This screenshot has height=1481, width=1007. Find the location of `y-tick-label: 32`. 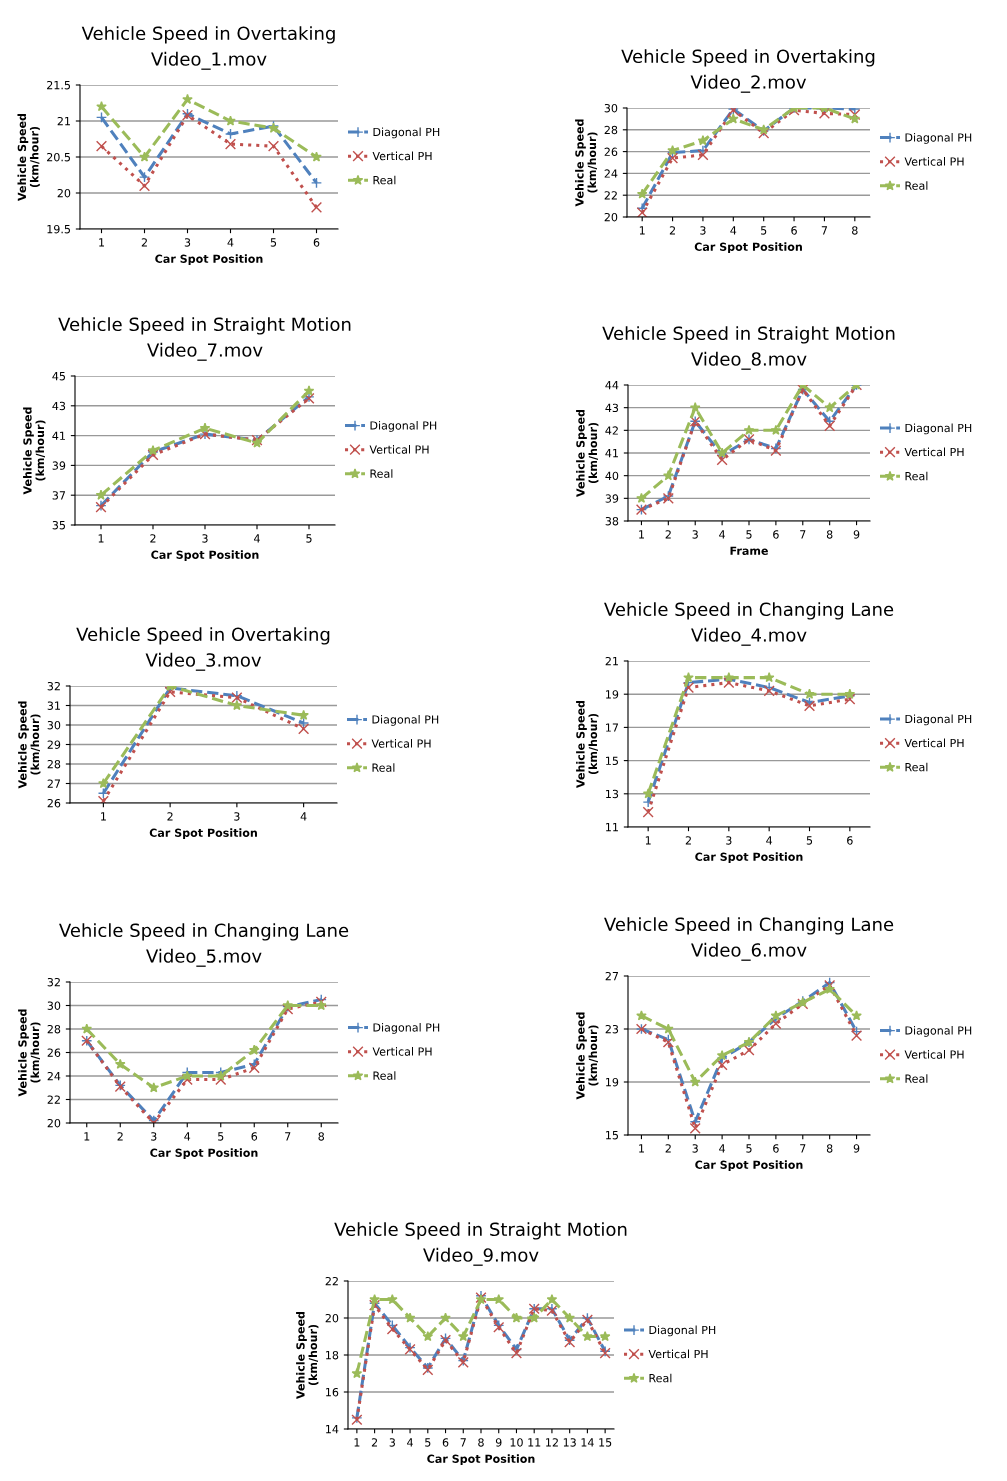

y-tick-label: 32 is located at coordinates (53, 686).